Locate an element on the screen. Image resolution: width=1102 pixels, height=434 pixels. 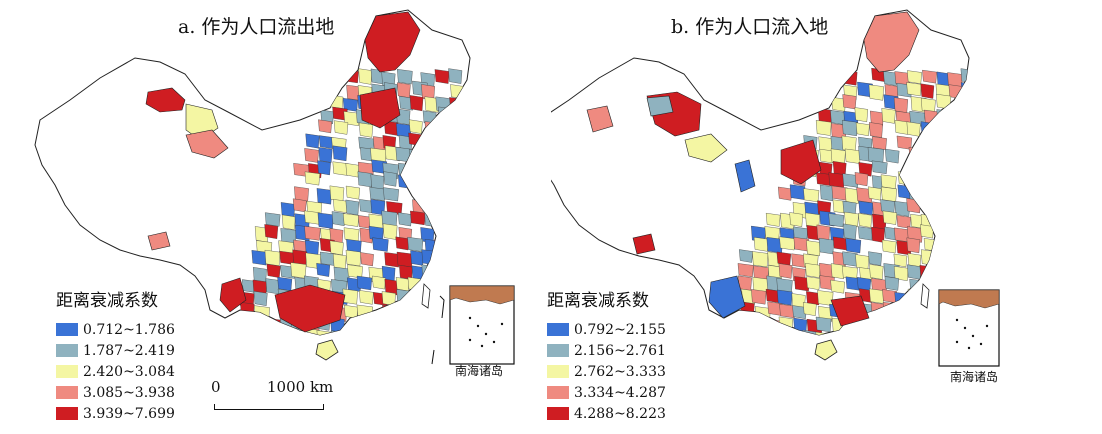
legend-item: 0.712~1.786 is located at coordinates (115, 329).